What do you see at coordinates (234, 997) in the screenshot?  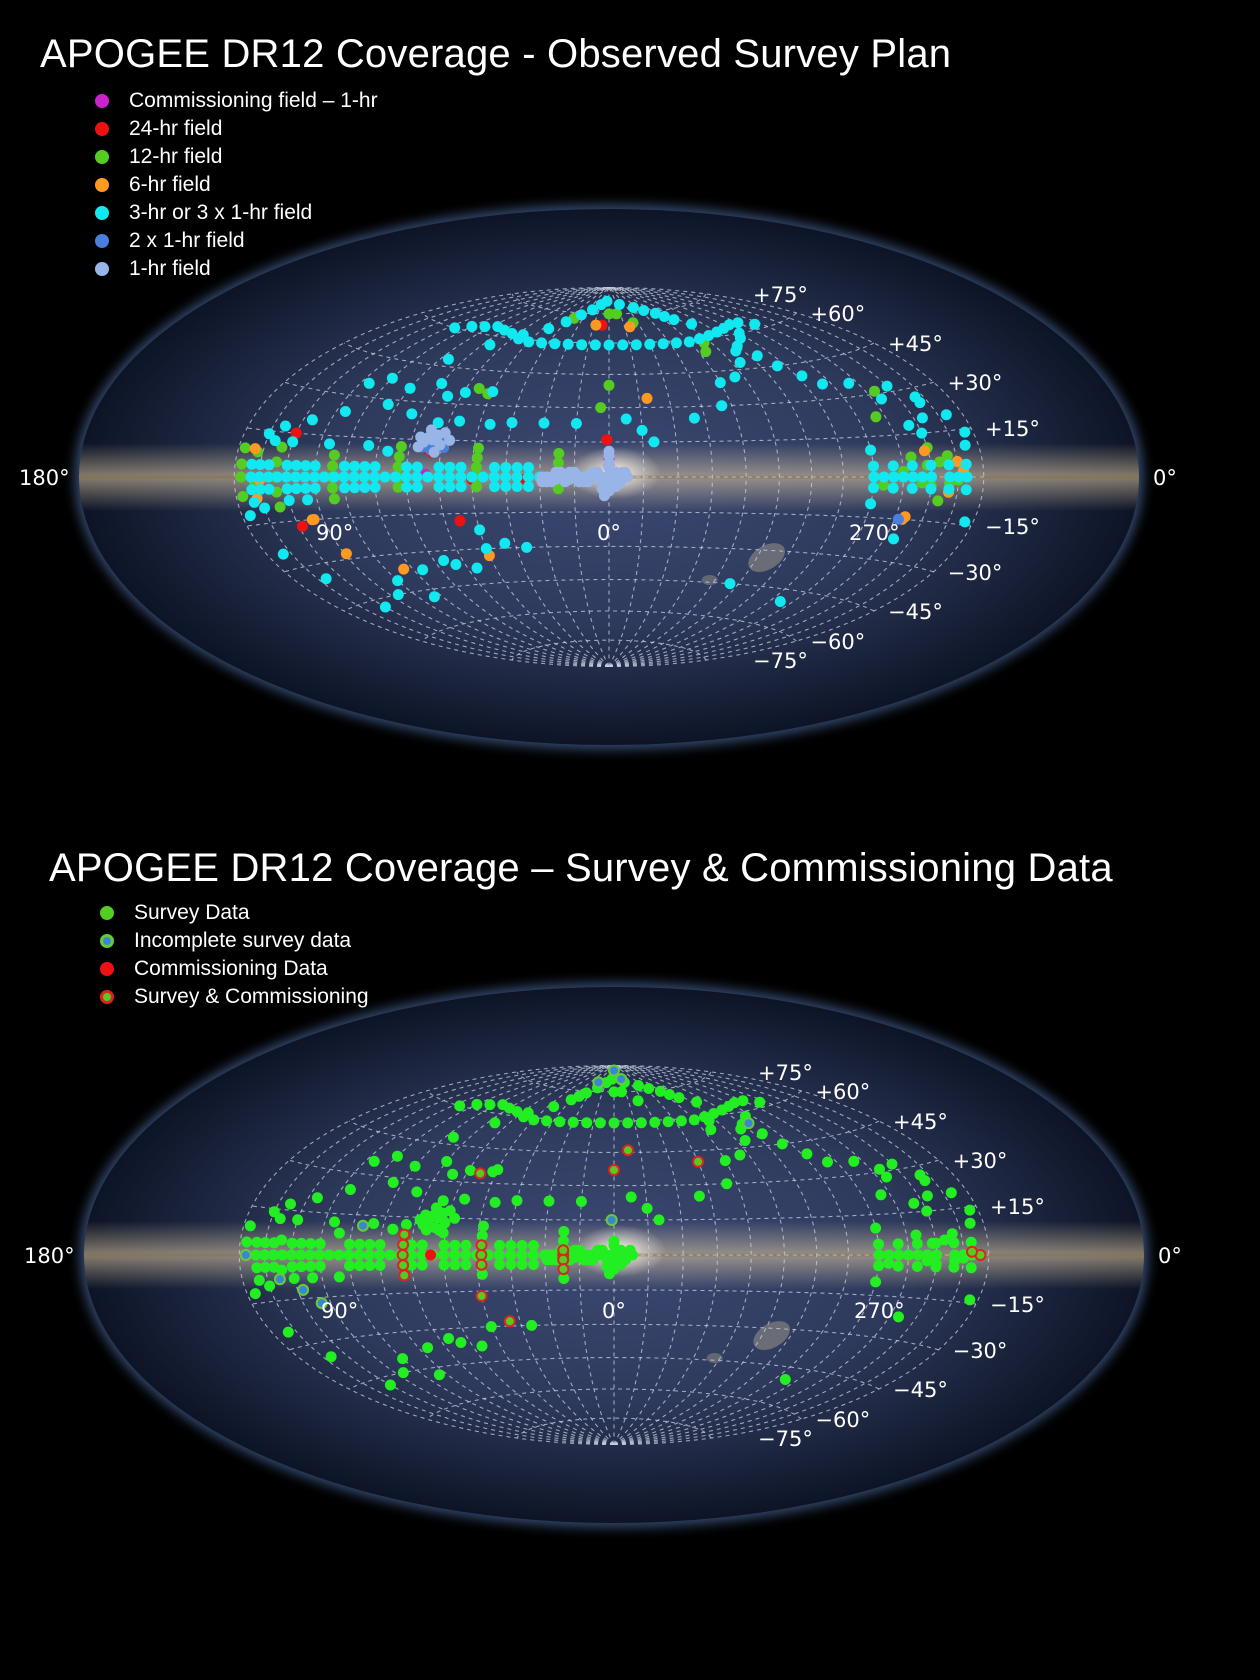 I see `legend-item: Survey & Commissioning` at bounding box center [234, 997].